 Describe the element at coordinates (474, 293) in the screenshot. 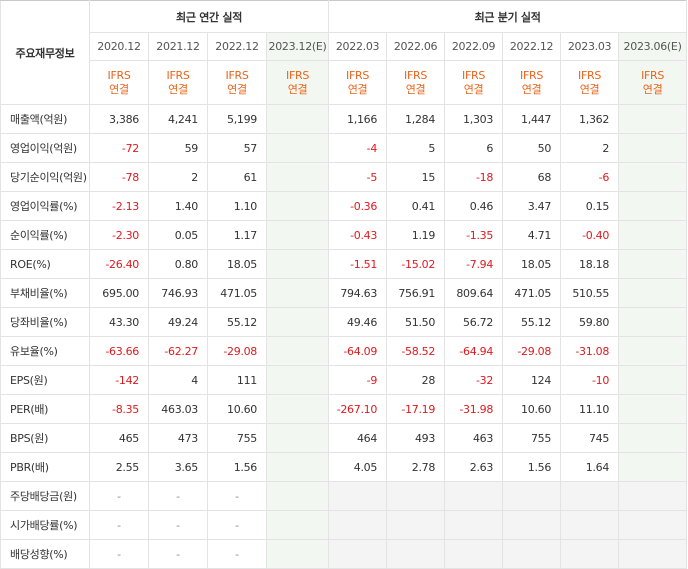

I see `quarter-value-cell: 809.64` at that location.